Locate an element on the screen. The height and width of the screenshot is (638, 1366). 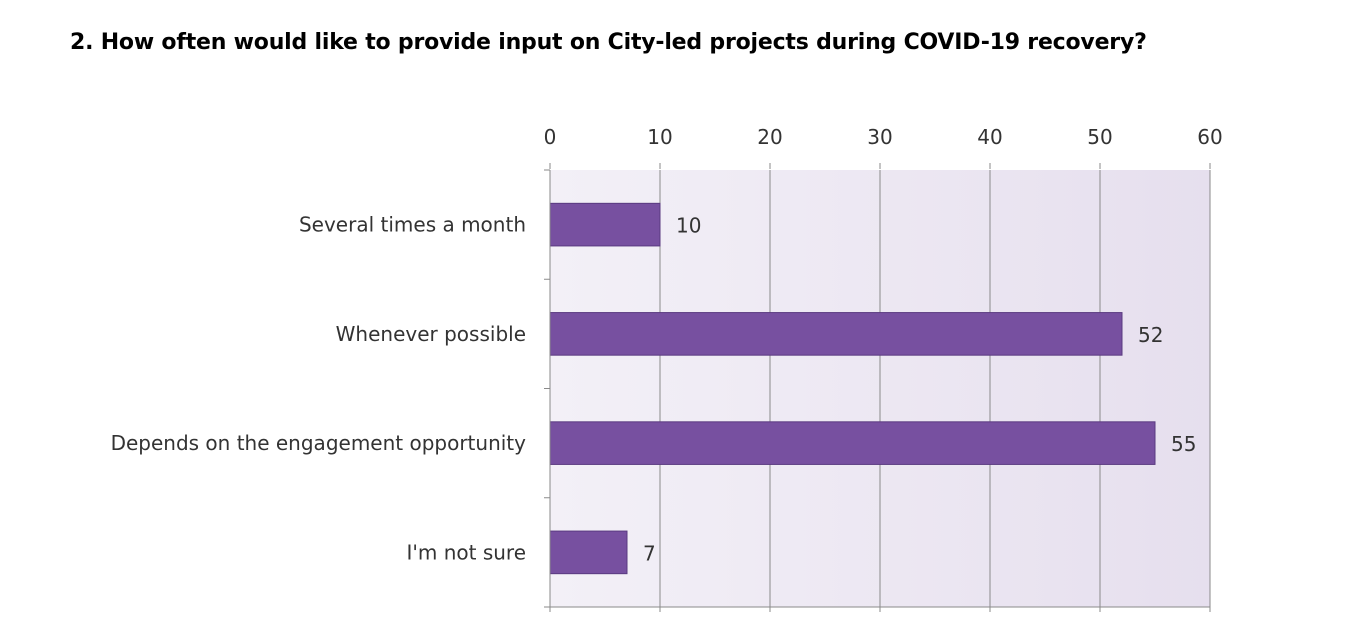
category-label: I'm not sure is located at coordinates (466, 552).